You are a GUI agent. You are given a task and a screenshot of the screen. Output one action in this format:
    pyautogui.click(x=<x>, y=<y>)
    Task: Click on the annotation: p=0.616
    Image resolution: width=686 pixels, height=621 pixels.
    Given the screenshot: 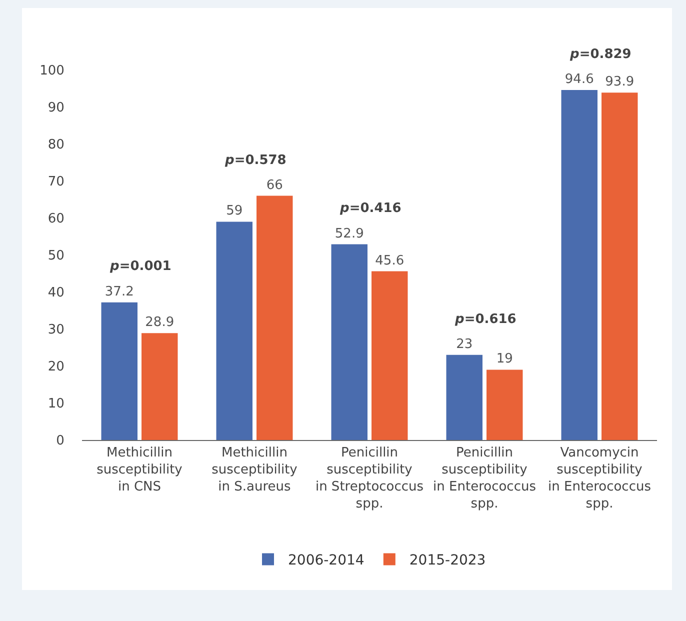 What is the action you would take?
    pyautogui.click(x=485, y=319)
    